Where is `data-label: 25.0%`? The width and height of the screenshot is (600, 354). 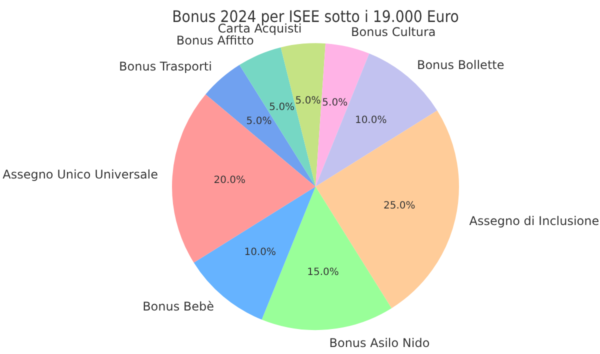
data-label: 25.0% is located at coordinates (400, 206).